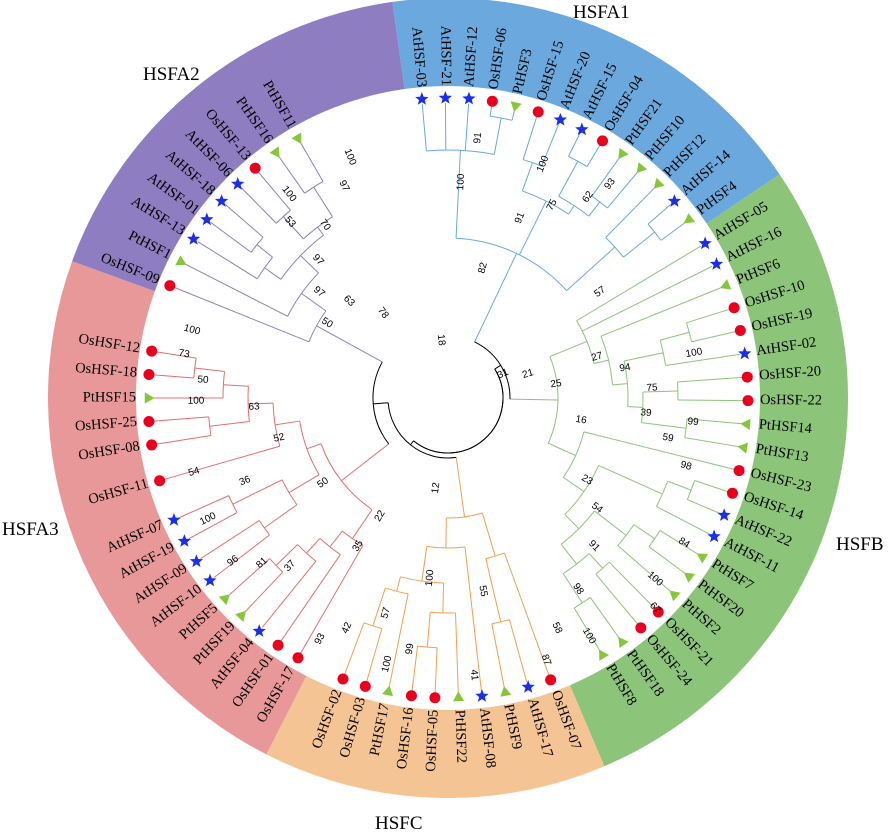 This screenshot has width=894, height=838. What do you see at coordinates (105, 424) in the screenshot?
I see `leaf-label: OsHSF-25` at bounding box center [105, 424].